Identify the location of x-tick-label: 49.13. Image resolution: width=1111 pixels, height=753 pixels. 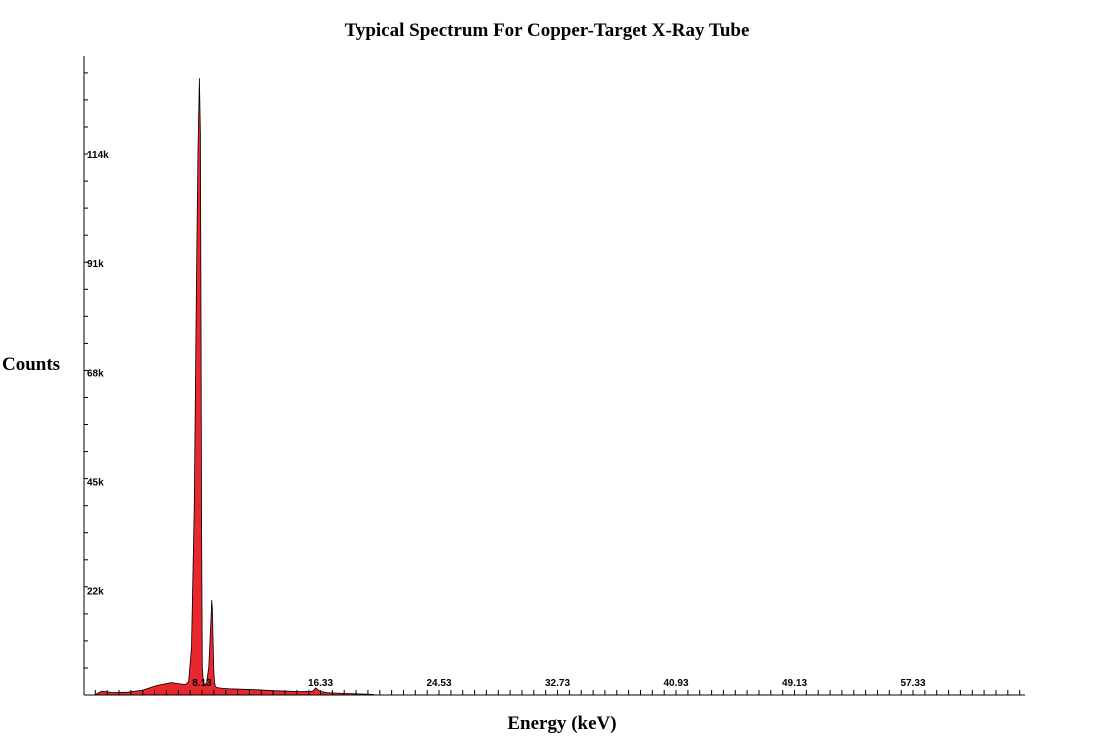
(794, 683).